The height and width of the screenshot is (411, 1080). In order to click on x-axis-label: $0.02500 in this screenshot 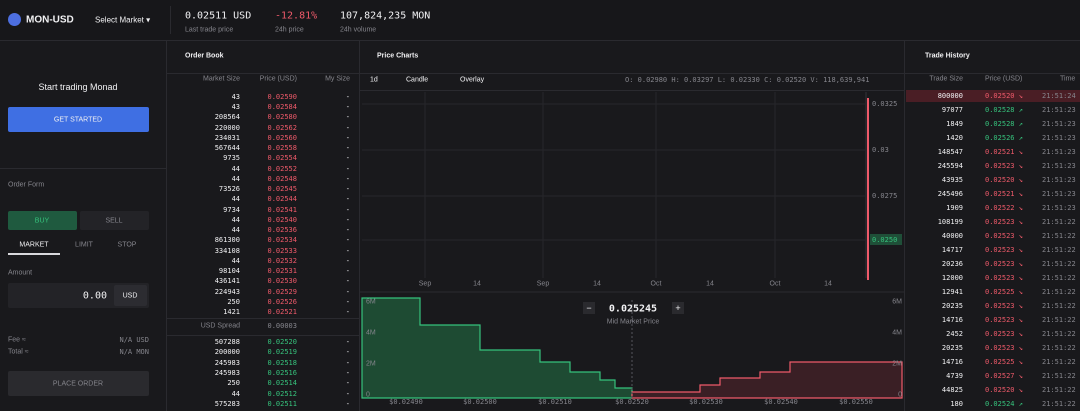, I will do `click(480, 402)`.